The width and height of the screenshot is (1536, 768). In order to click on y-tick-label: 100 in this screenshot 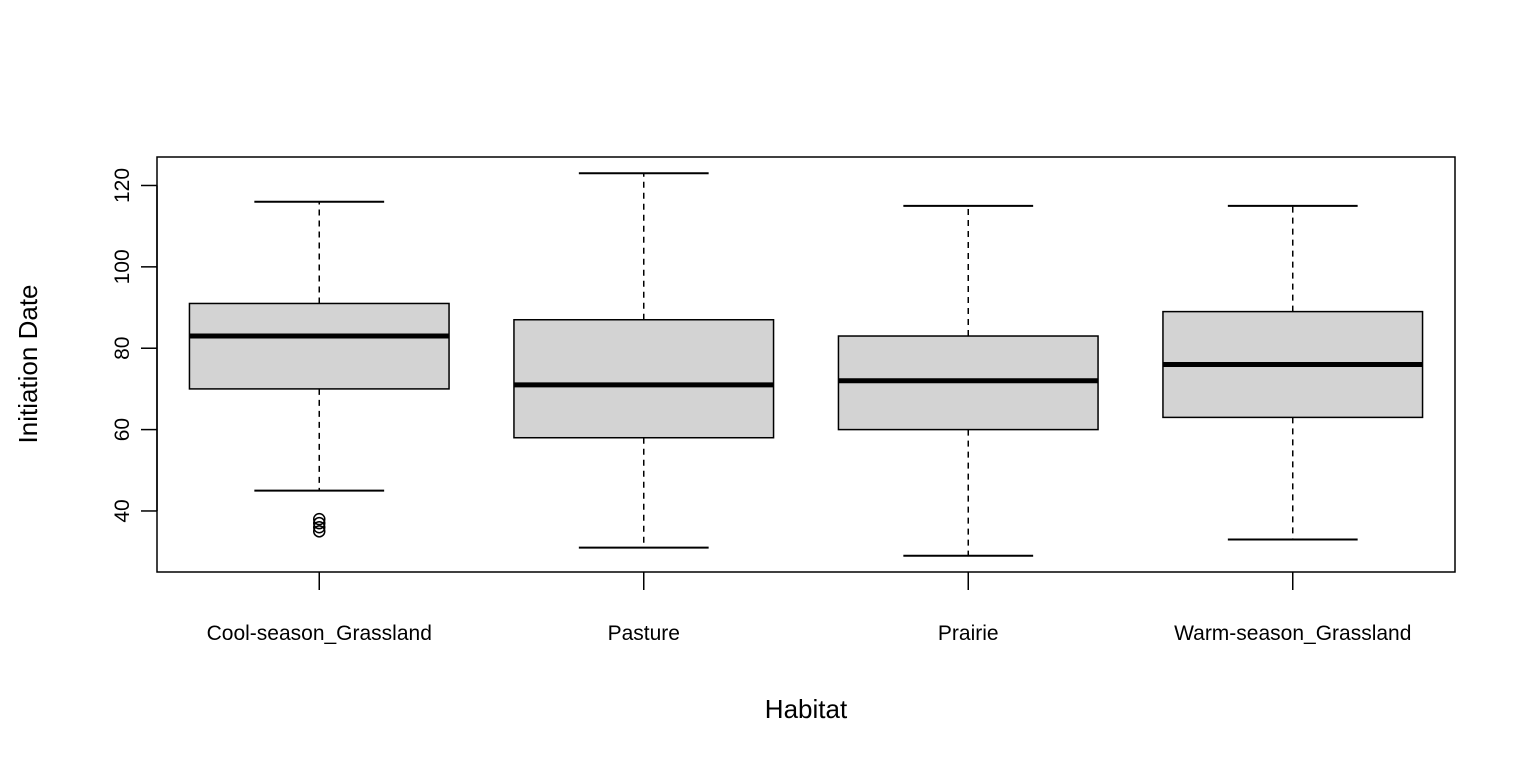, I will do `click(122, 266)`.